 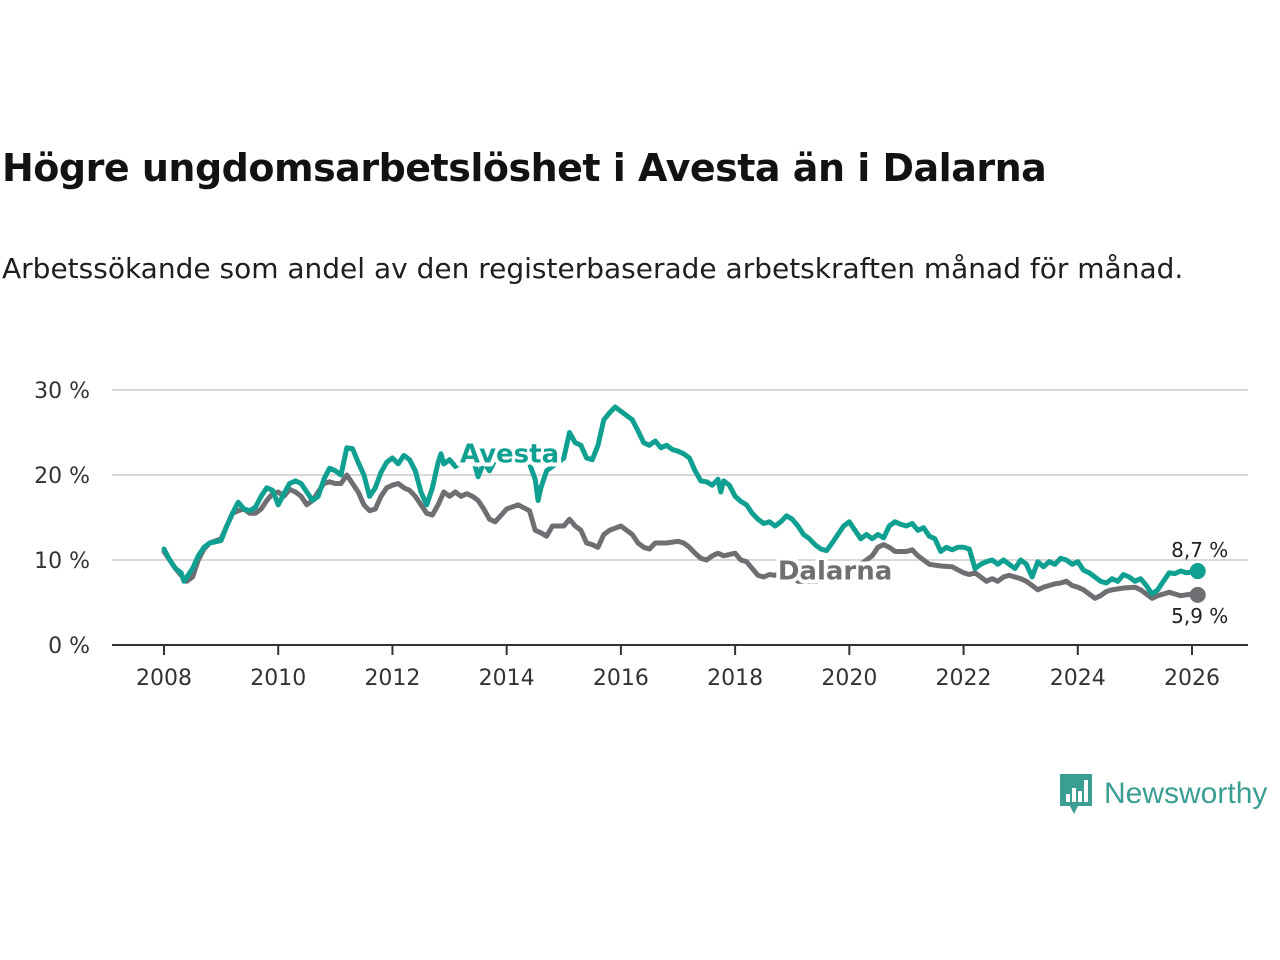 What do you see at coordinates (1076, 794) in the screenshot?
I see `bar-chart-speech-bubble-icon` at bounding box center [1076, 794].